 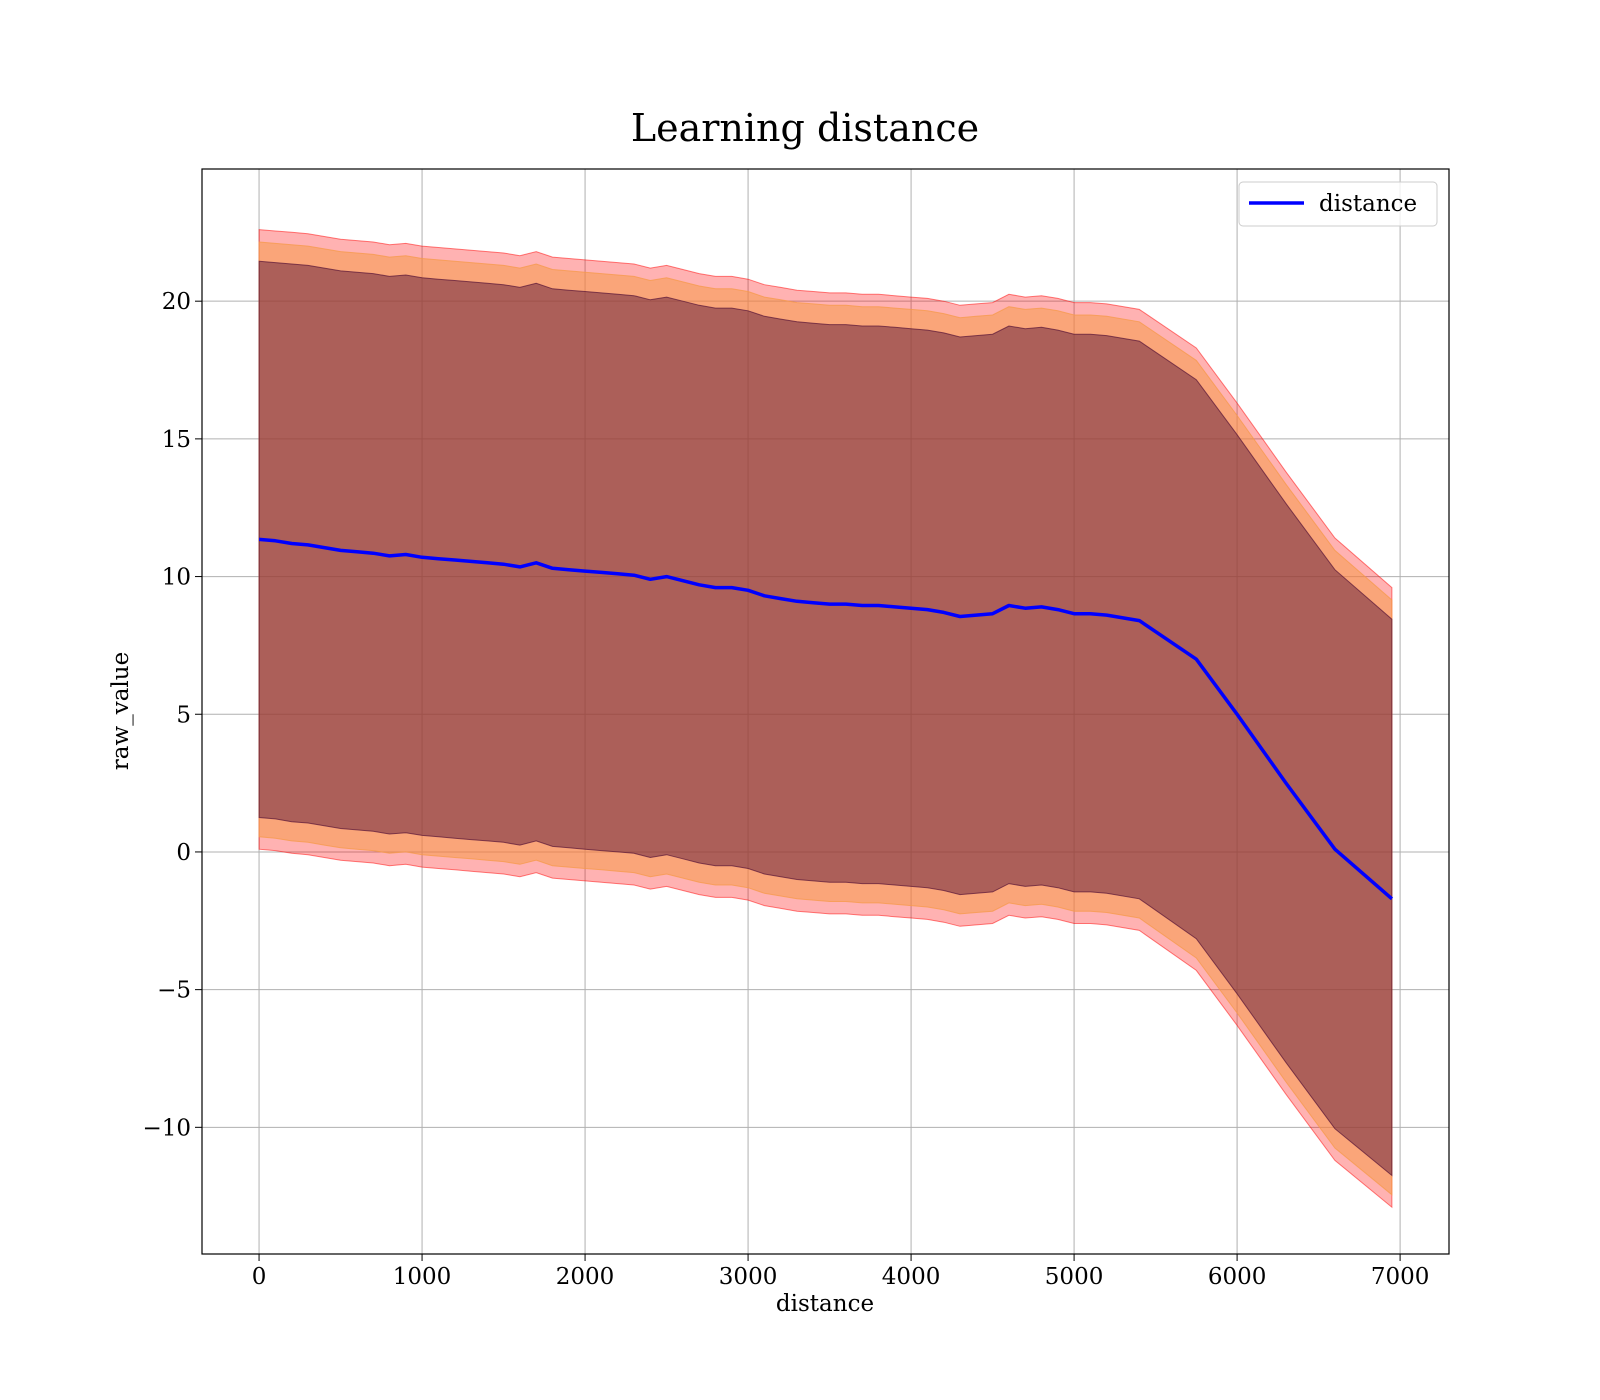 What do you see at coordinates (825, 1304) in the screenshot?
I see `x-axis-label: distance` at bounding box center [825, 1304].